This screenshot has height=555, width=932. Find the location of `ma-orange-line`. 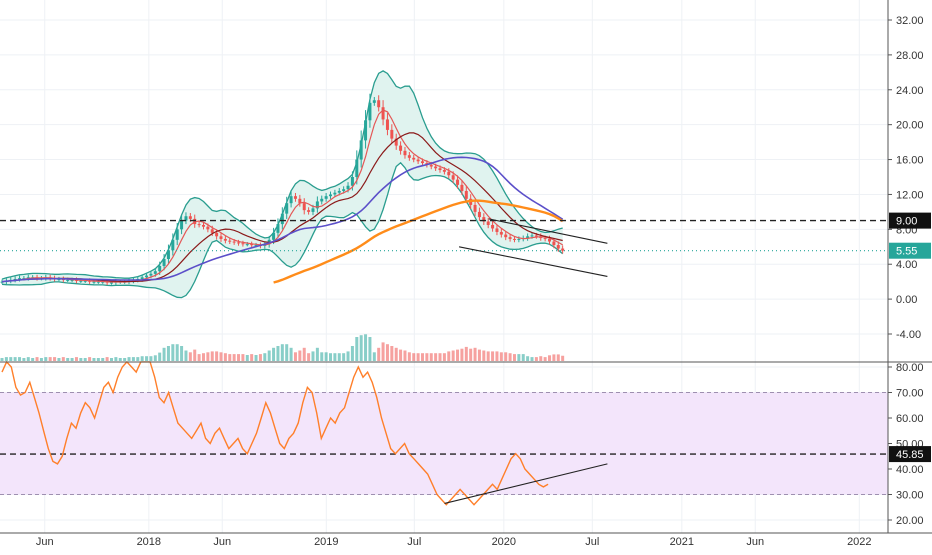

ma-orange-line is located at coordinates (418, 241).